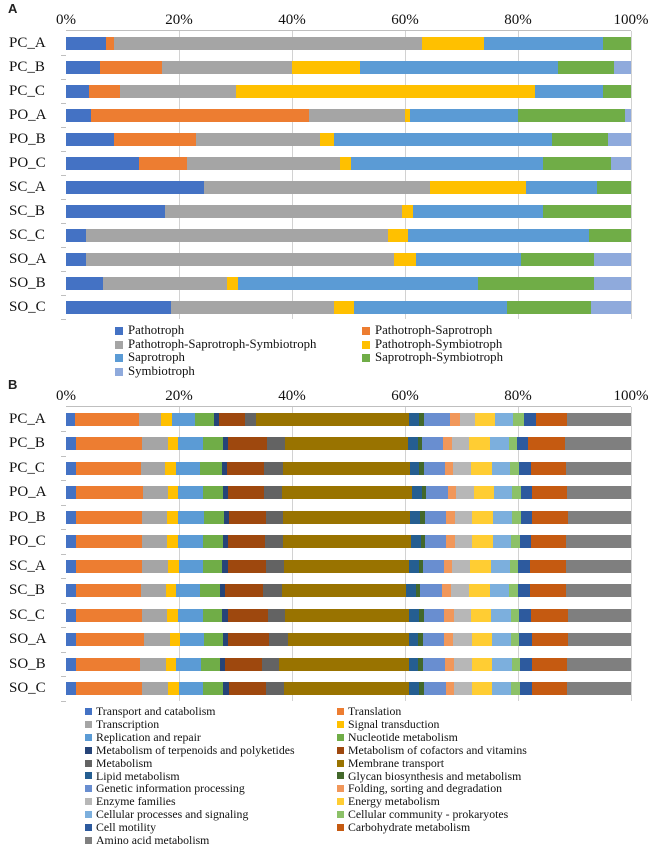 This screenshot has height=850, width=653. I want to click on axis-tick-label: 80%, so click(518, 396).